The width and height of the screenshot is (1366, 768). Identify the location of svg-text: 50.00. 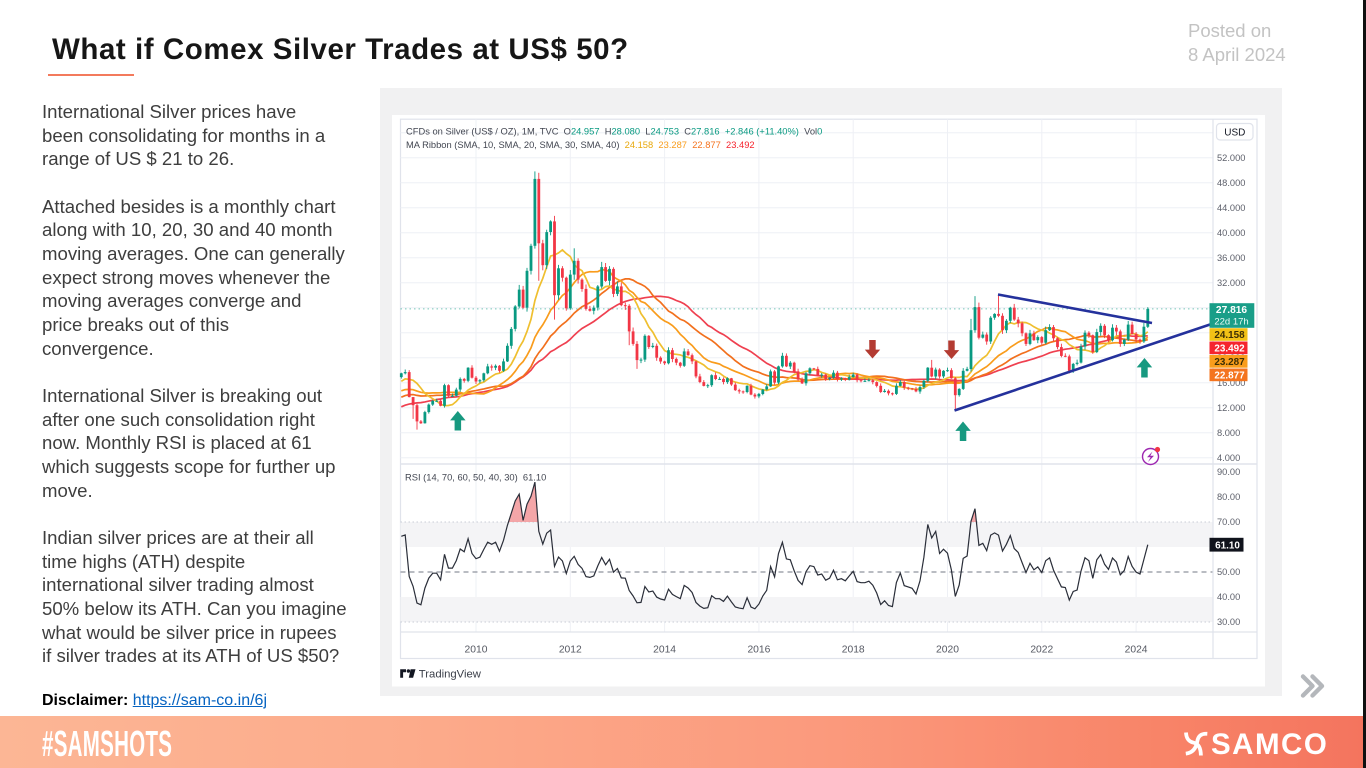
(1228, 572).